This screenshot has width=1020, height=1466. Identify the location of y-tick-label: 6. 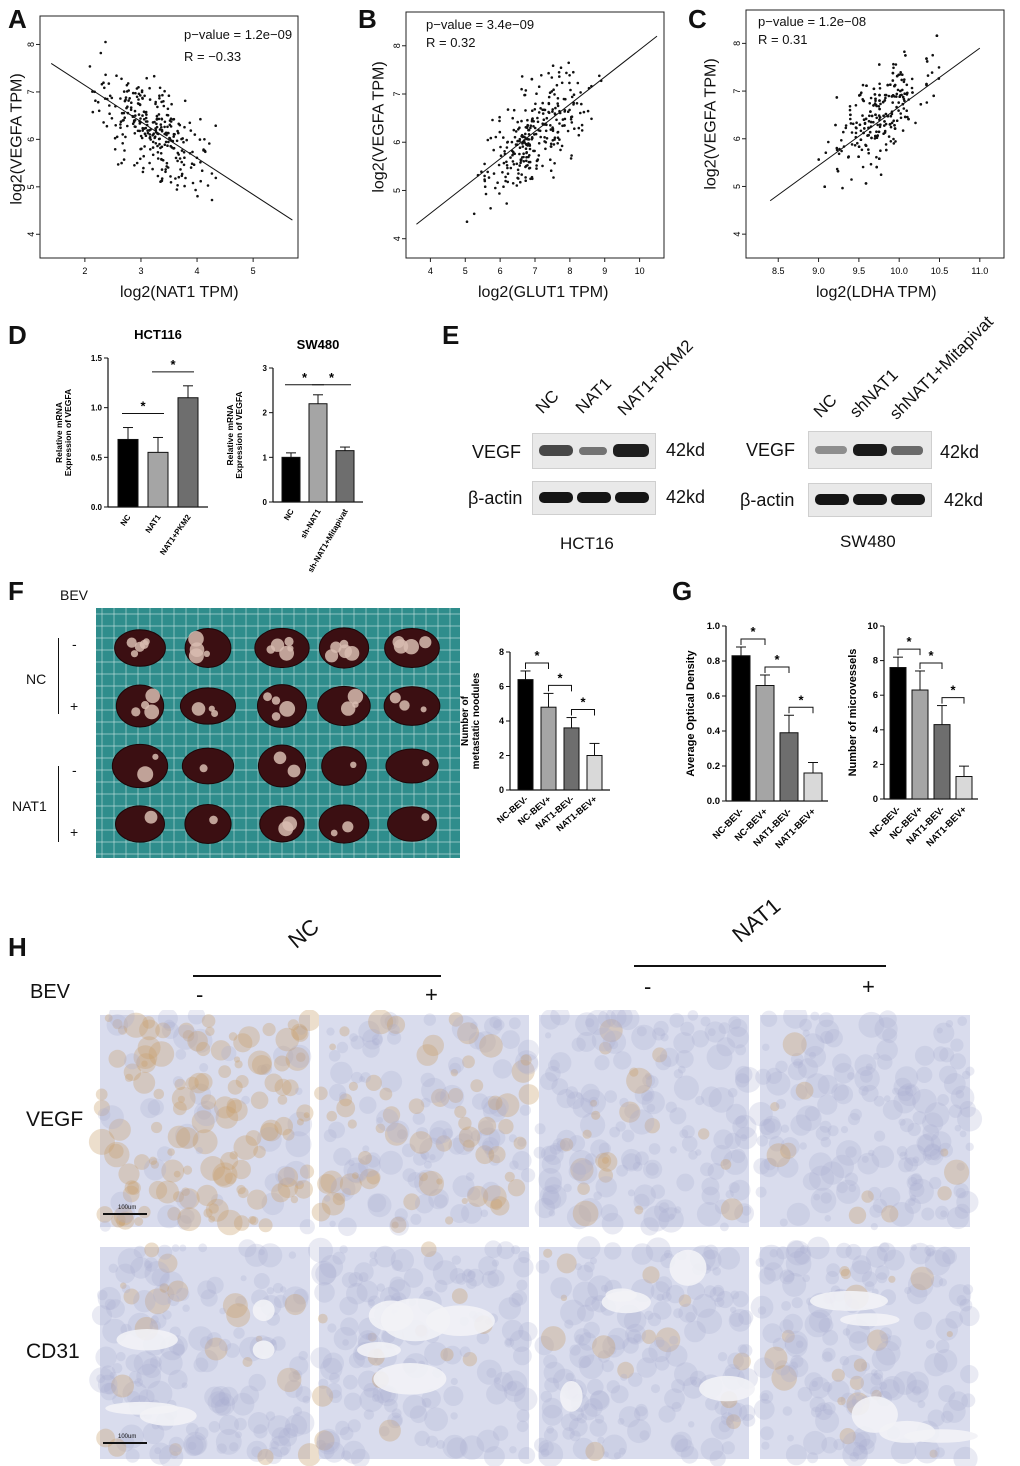
(501, 687).